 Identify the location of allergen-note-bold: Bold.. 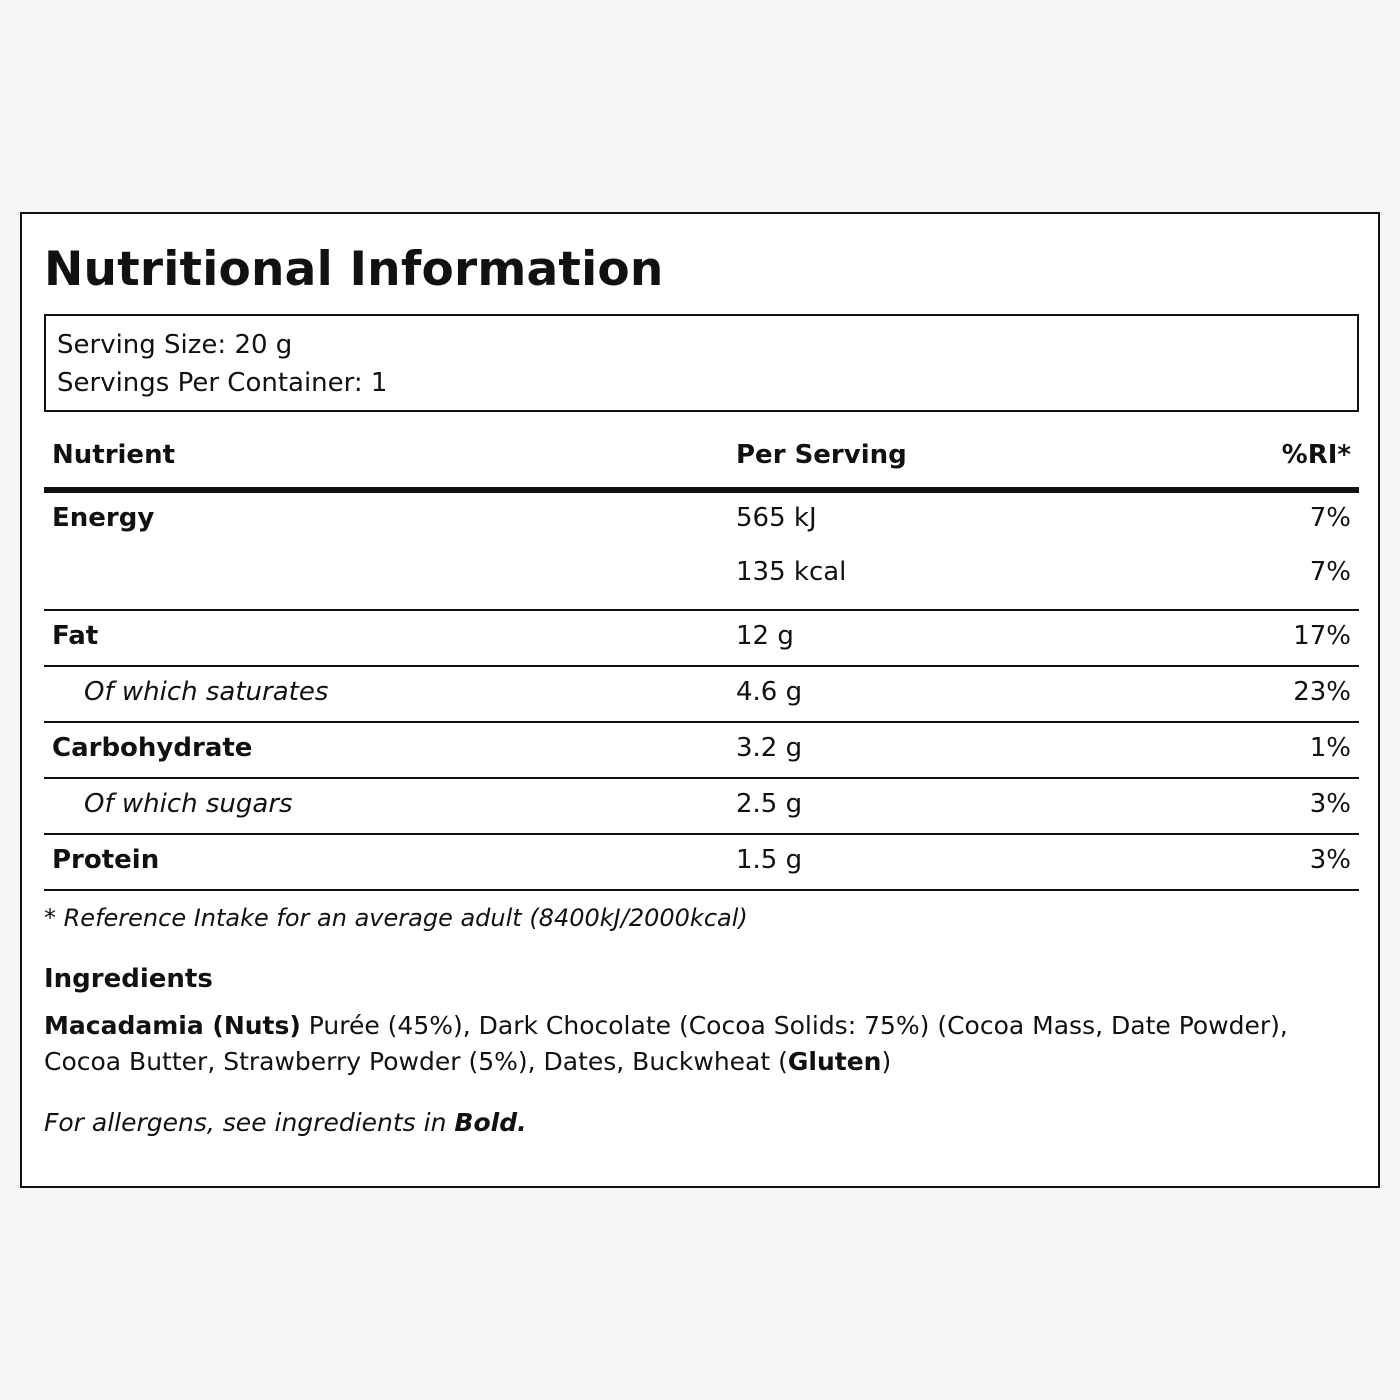
(490, 1122).